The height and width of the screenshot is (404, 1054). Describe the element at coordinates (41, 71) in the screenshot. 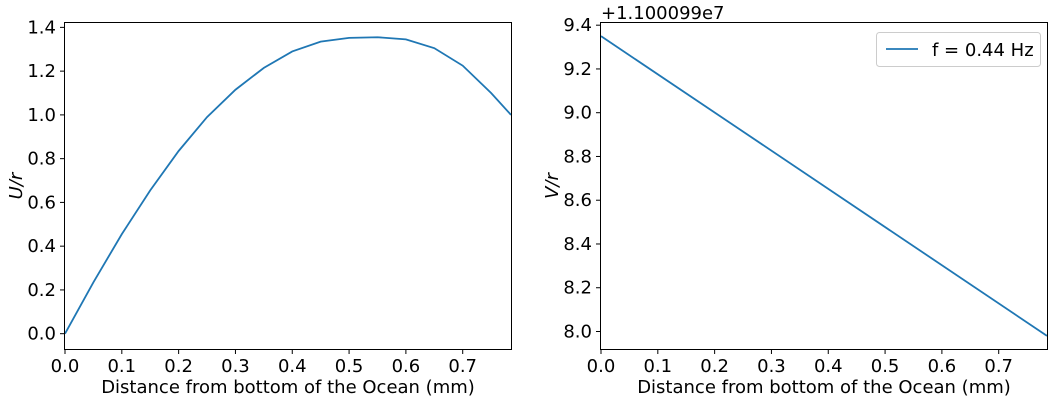

I see `y-tick-label: 1.2` at that location.